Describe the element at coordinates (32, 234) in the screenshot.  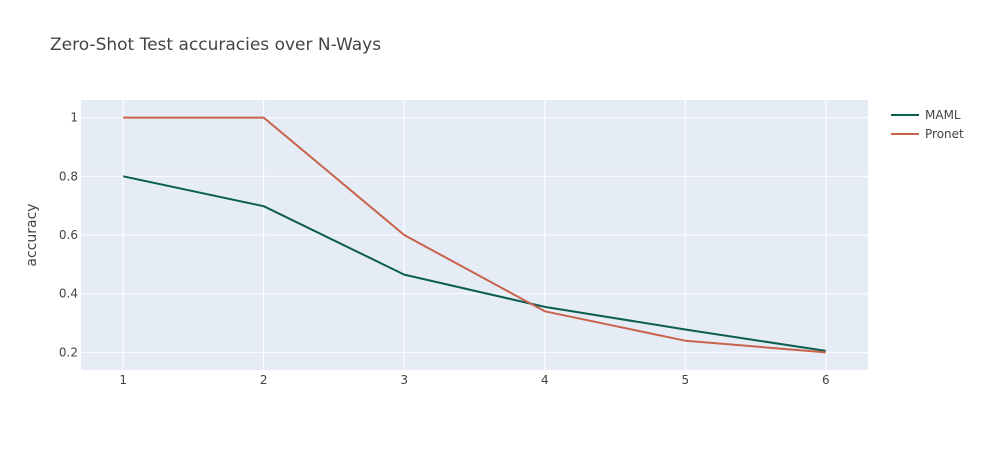
I see `y-axis-label: accuracy` at that location.